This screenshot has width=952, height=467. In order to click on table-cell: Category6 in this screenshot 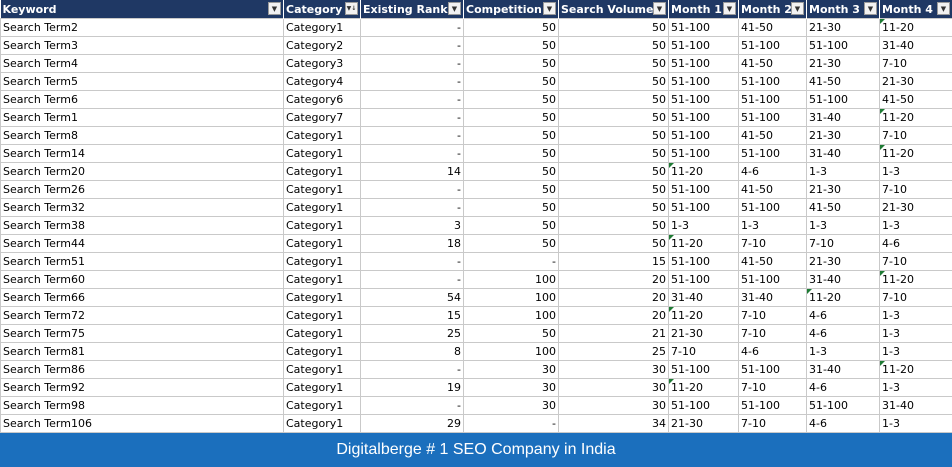, I will do `click(322, 99)`.